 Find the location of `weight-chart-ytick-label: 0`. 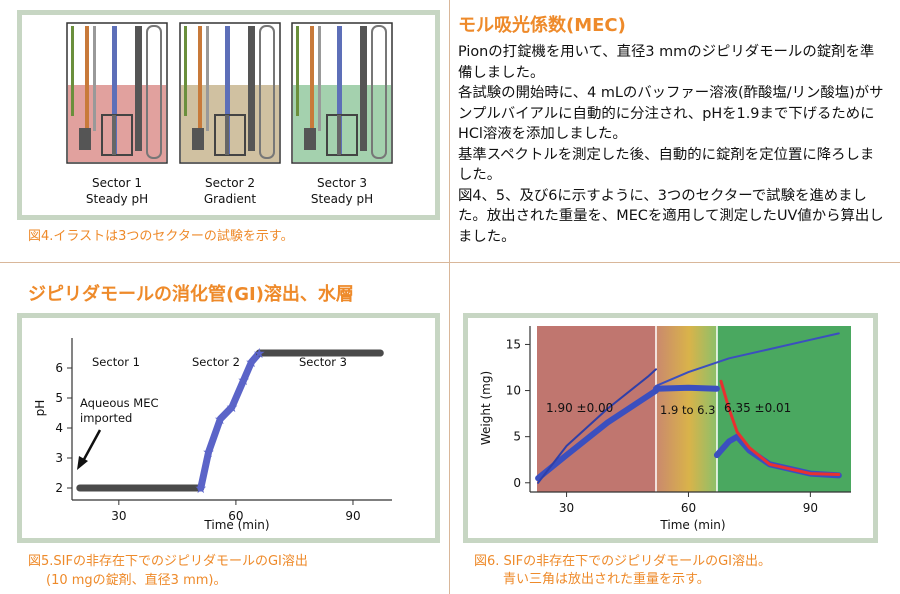

weight-chart-ytick-label: 0 is located at coordinates (517, 483).